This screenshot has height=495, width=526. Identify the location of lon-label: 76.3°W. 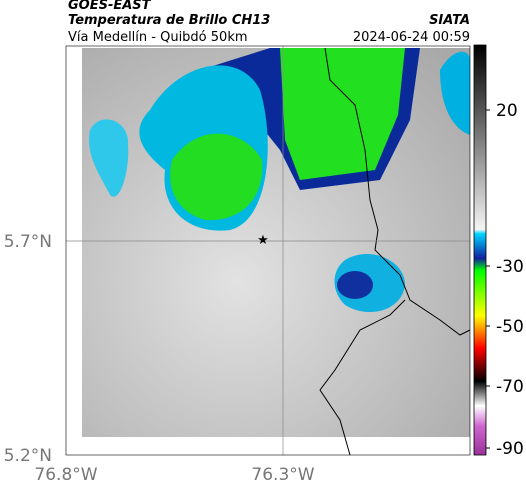
(282, 475).